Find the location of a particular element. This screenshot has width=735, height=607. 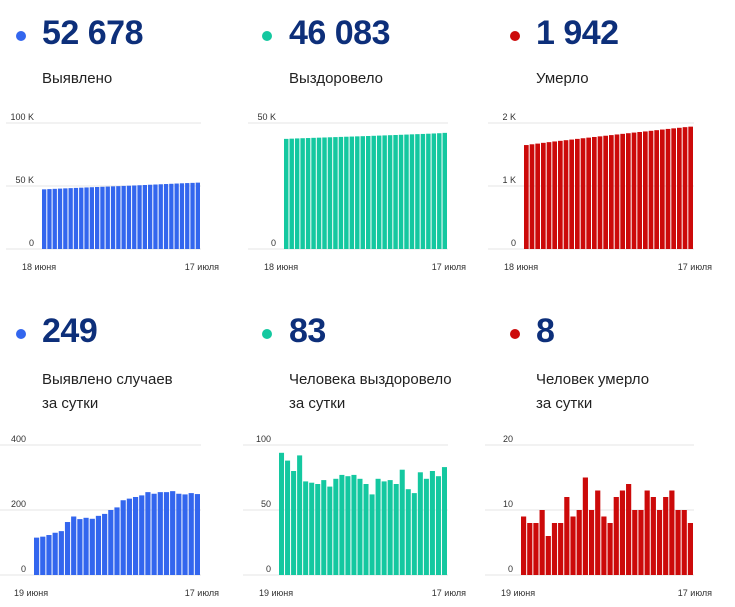

recovered-daily-chart: 0 50 100 19 июня 17 июля is located at coordinates (354, 516).